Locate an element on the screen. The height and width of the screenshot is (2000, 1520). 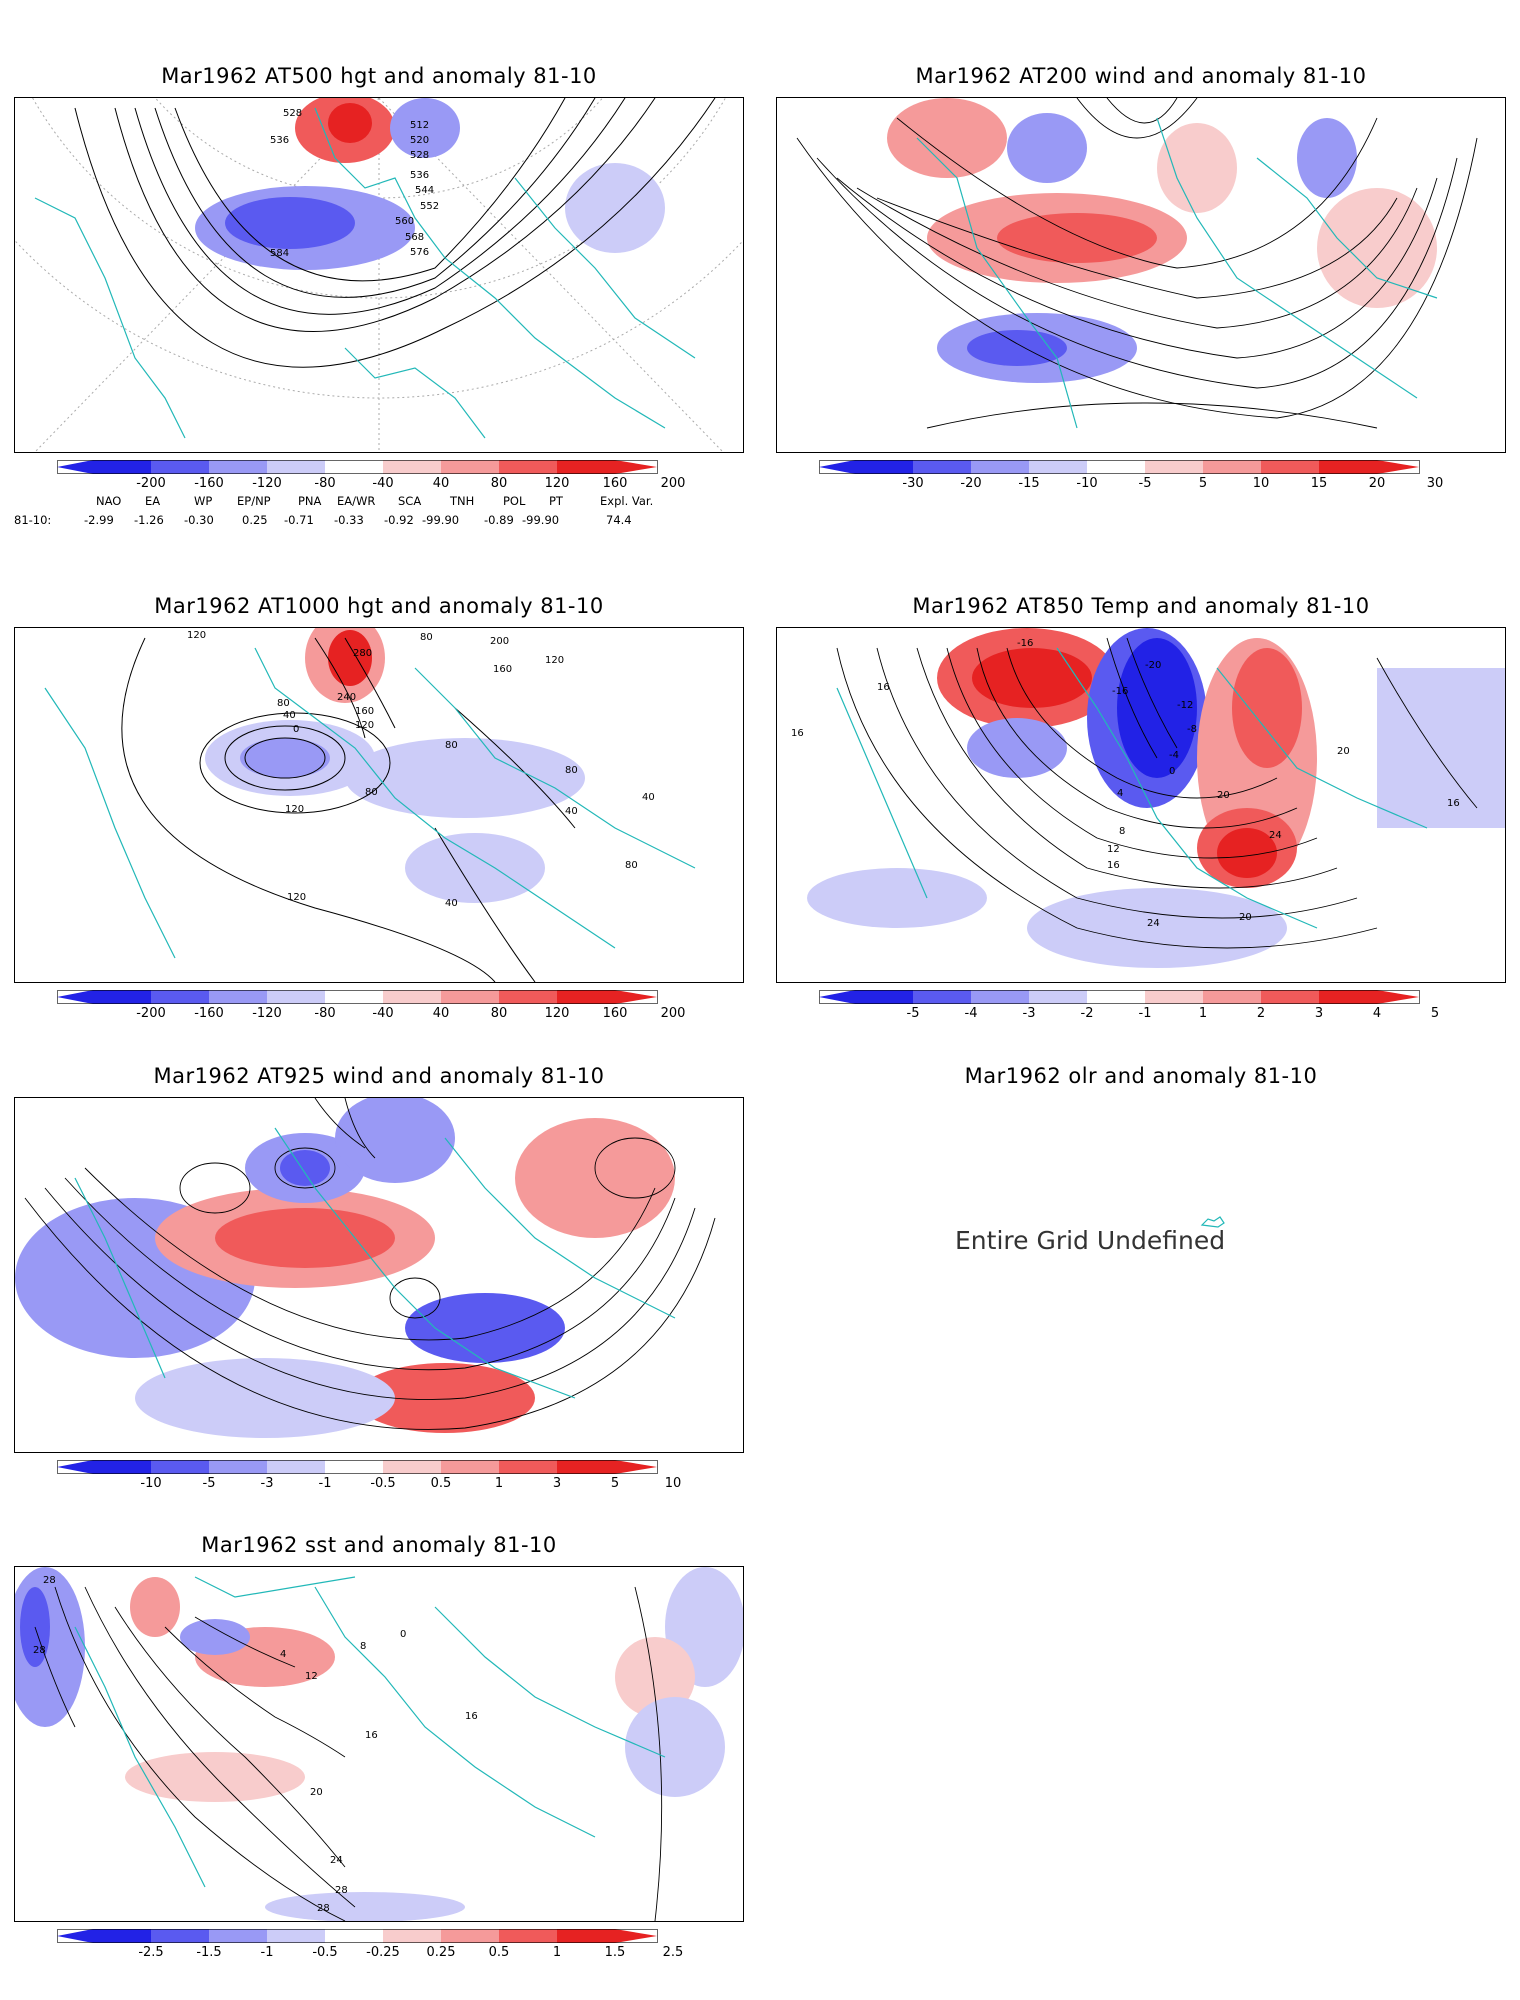
colorbar-label: 200 is located at coordinates (673, 1013).